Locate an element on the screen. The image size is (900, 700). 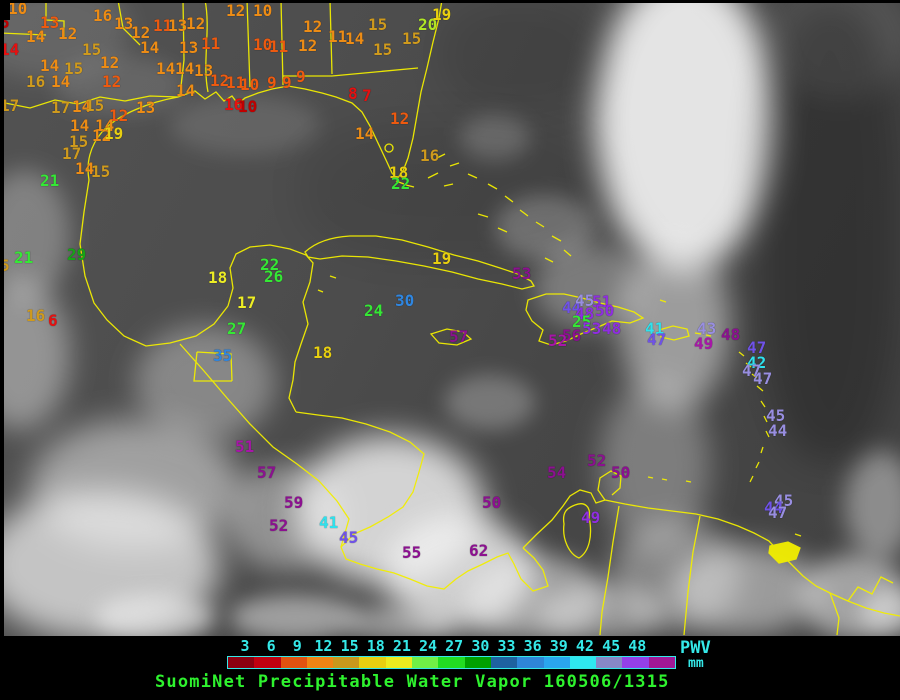
station-pwv-value: 11 is located at coordinates (163, 25).